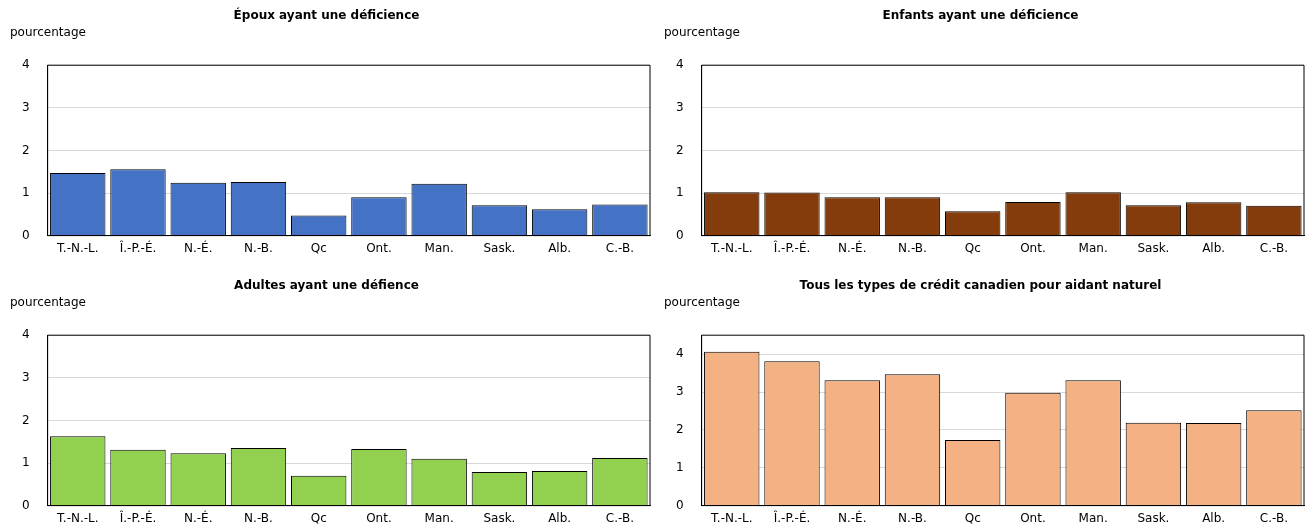  I want to click on chart-title: Enfants ayant une déficience, so click(980, 15).